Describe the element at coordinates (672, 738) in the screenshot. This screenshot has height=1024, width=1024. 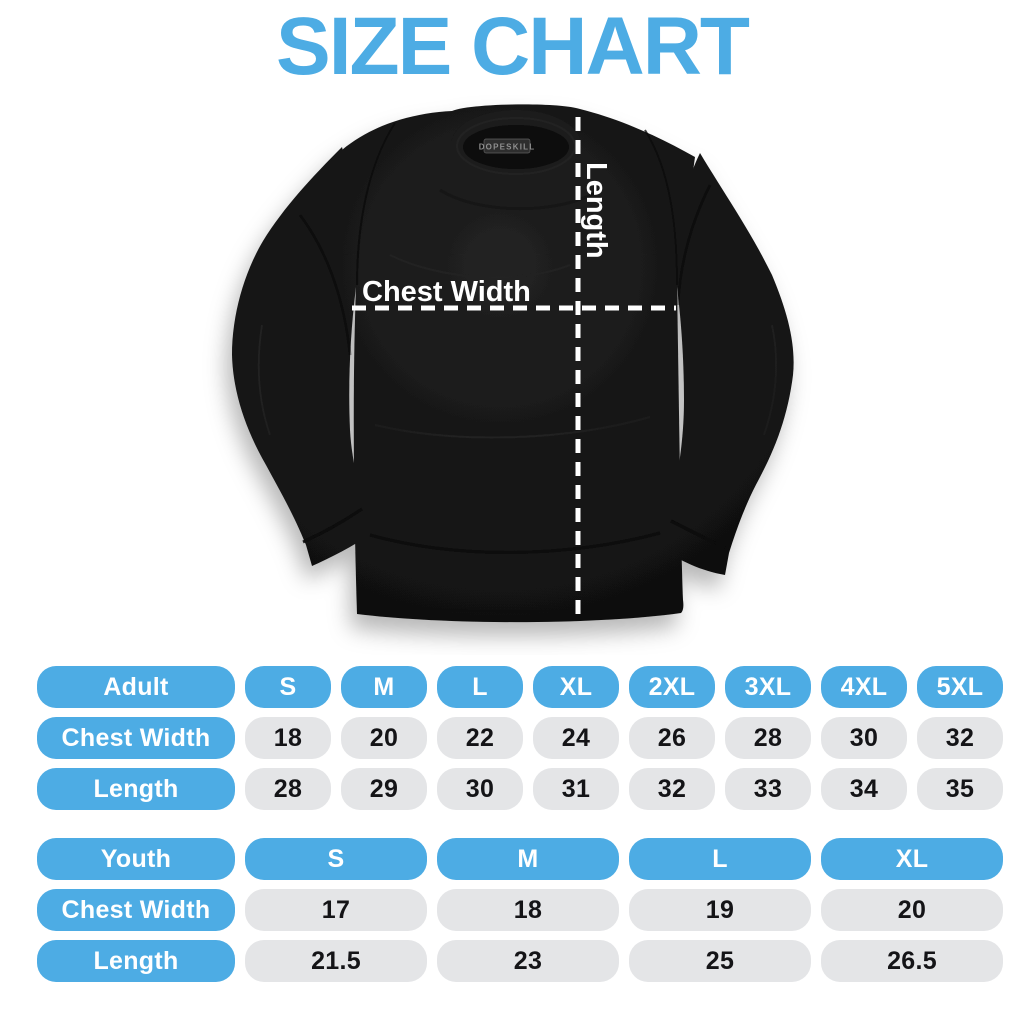
I see `adult-chest-width-value: 26` at that location.